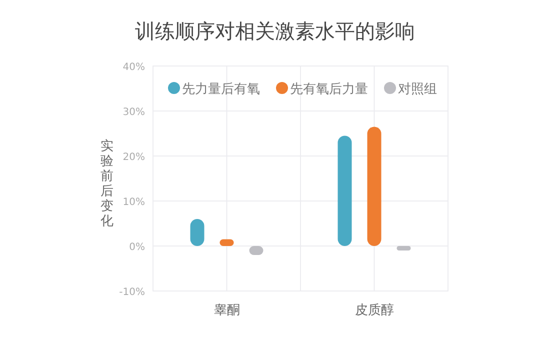 The width and height of the screenshot is (550, 350). Describe the element at coordinates (221, 89) in the screenshot. I see `legend-label: 先力量后有氧` at that location.